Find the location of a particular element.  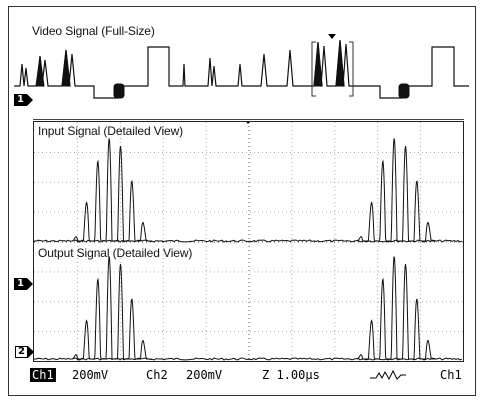

ch2-marker: 2 is located at coordinates (24, 352).